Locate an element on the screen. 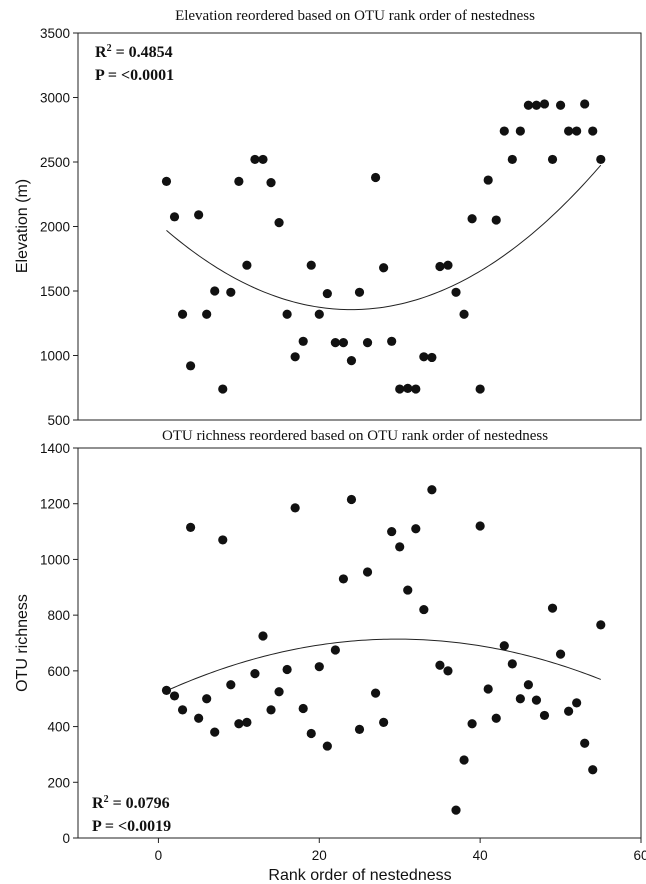 The width and height of the screenshot is (646, 884). elevation-fit-curve is located at coordinates (384, 237).